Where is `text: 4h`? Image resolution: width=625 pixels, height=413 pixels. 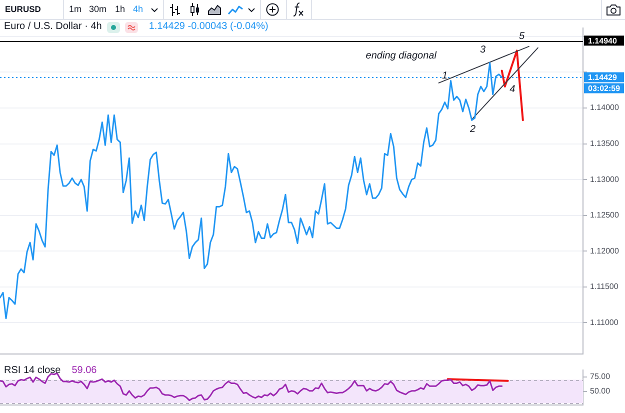
text: 4h is located at coordinates (138, 9).